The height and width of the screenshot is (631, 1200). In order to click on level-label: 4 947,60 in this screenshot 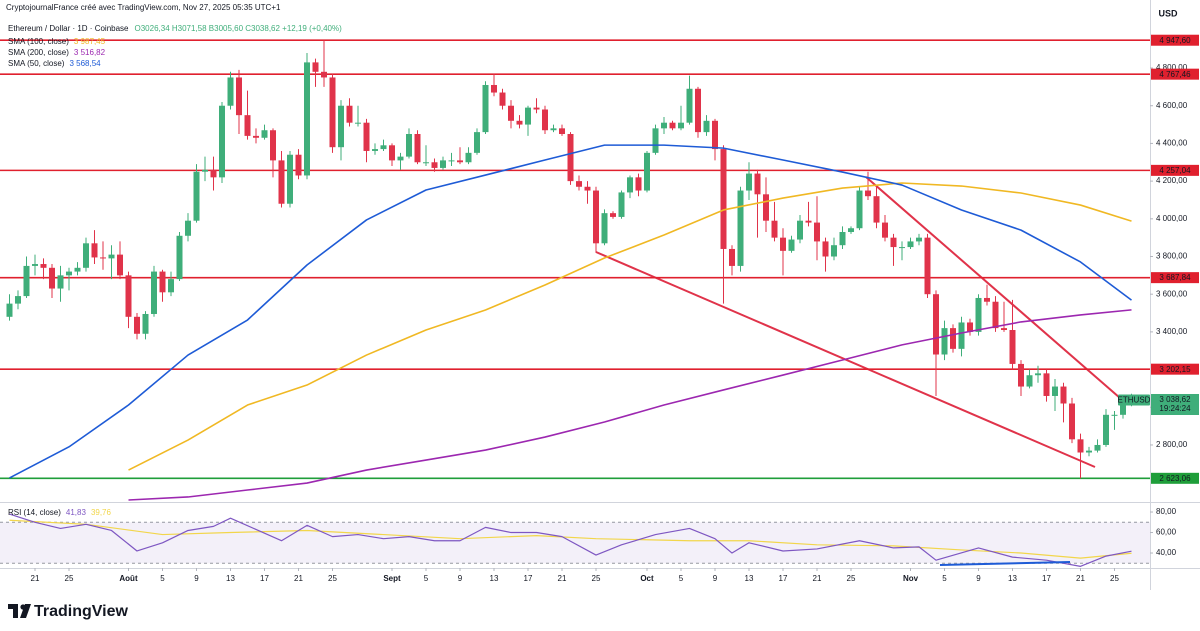, I will do `click(1175, 40)`.